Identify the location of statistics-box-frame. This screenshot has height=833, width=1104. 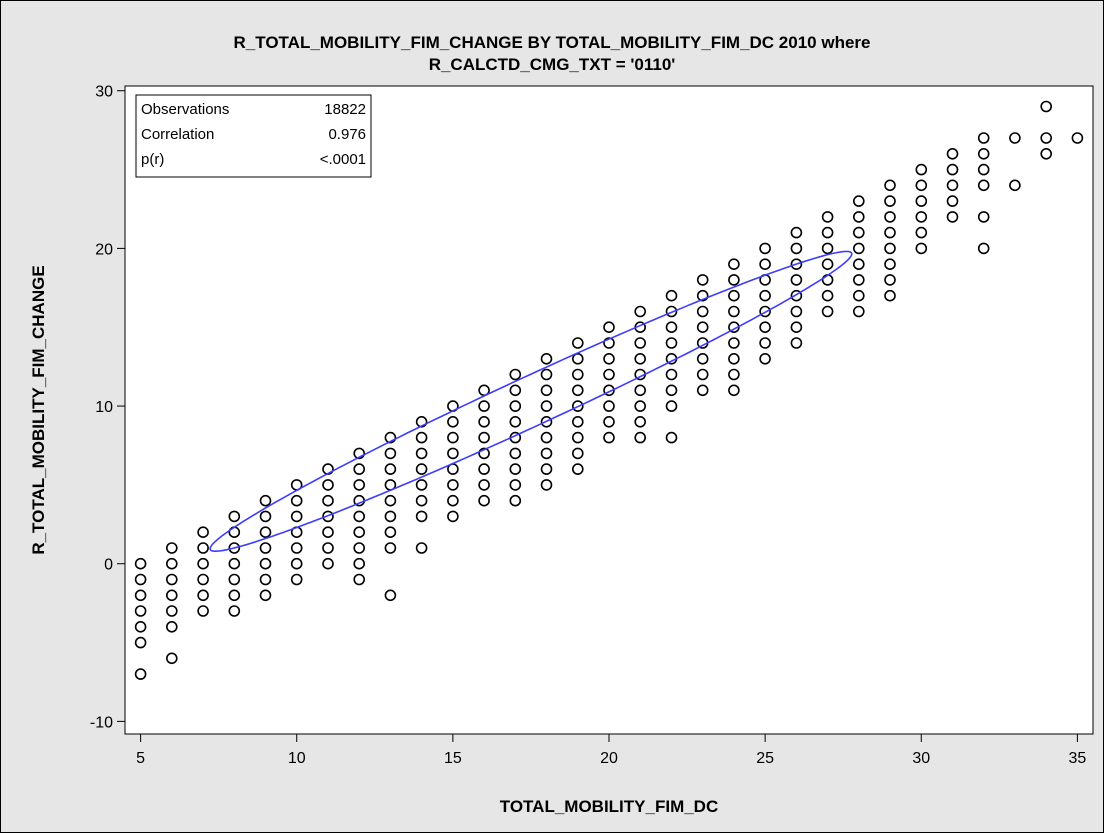
(253, 136).